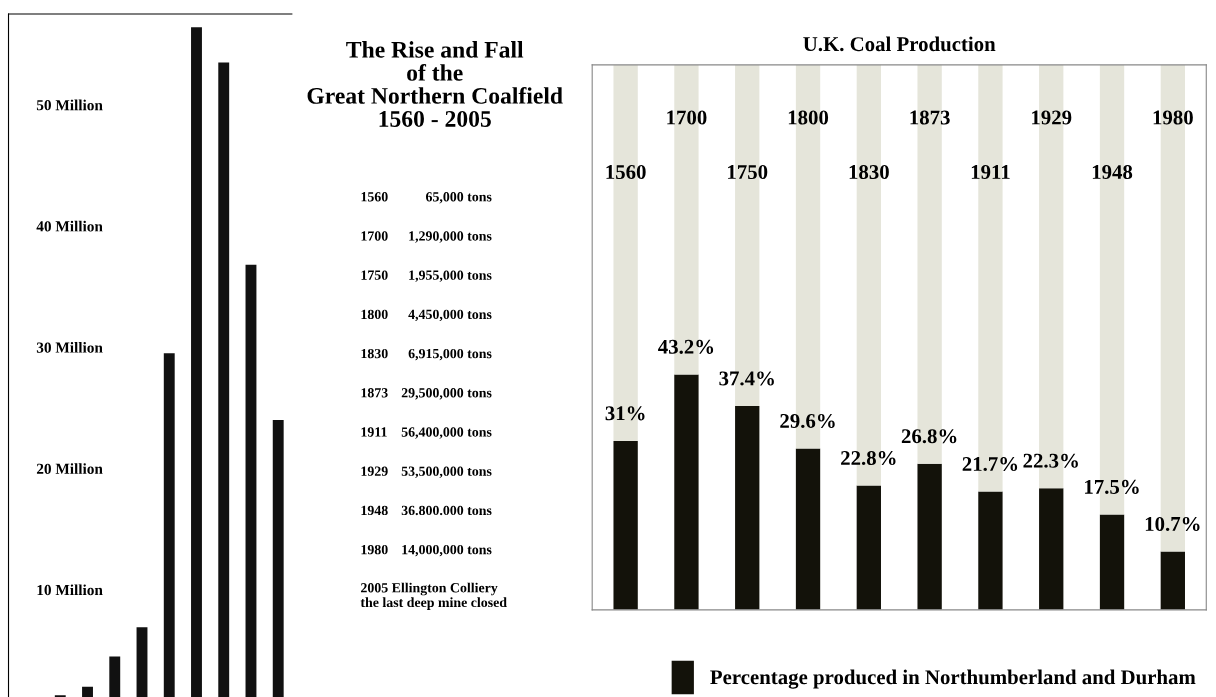 This screenshot has height=697, width=1216. Describe the element at coordinates (70, 590) in the screenshot. I see `y-tick-label: 10 Million` at that location.